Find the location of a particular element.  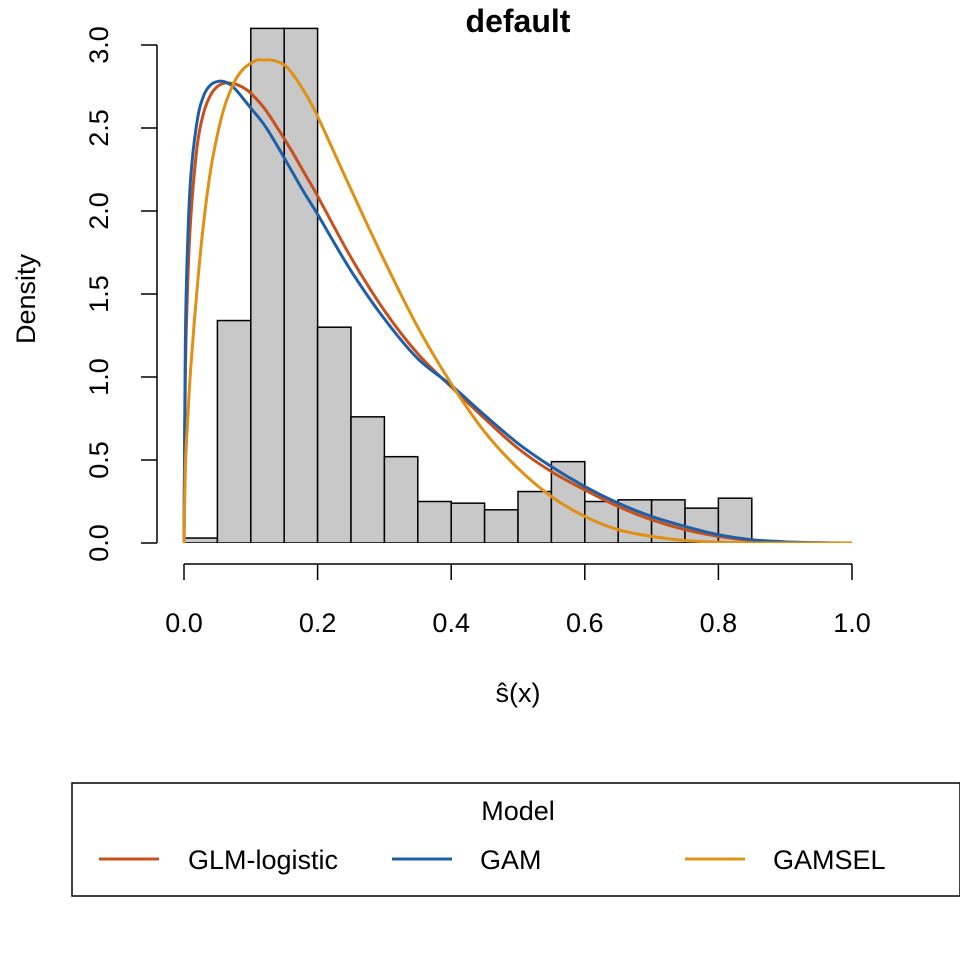

legend-label: GAM is located at coordinates (511, 860).